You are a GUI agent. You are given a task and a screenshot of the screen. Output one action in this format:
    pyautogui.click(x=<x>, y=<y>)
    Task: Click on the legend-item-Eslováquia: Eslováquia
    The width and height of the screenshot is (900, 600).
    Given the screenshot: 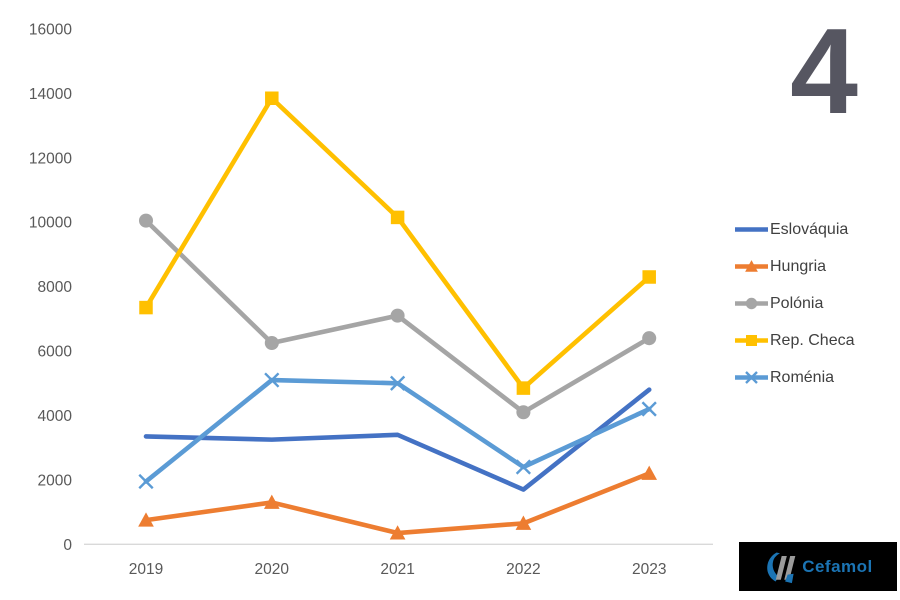 What is the action you would take?
    pyautogui.click(x=795, y=229)
    